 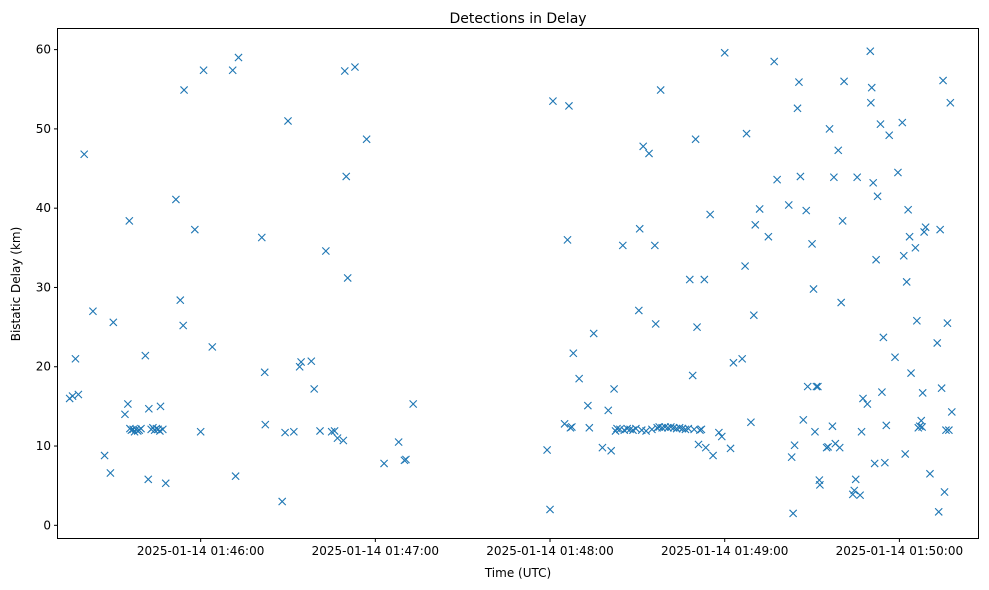 I want to click on x-axis-title: Time (UTC), so click(x=517, y=573).